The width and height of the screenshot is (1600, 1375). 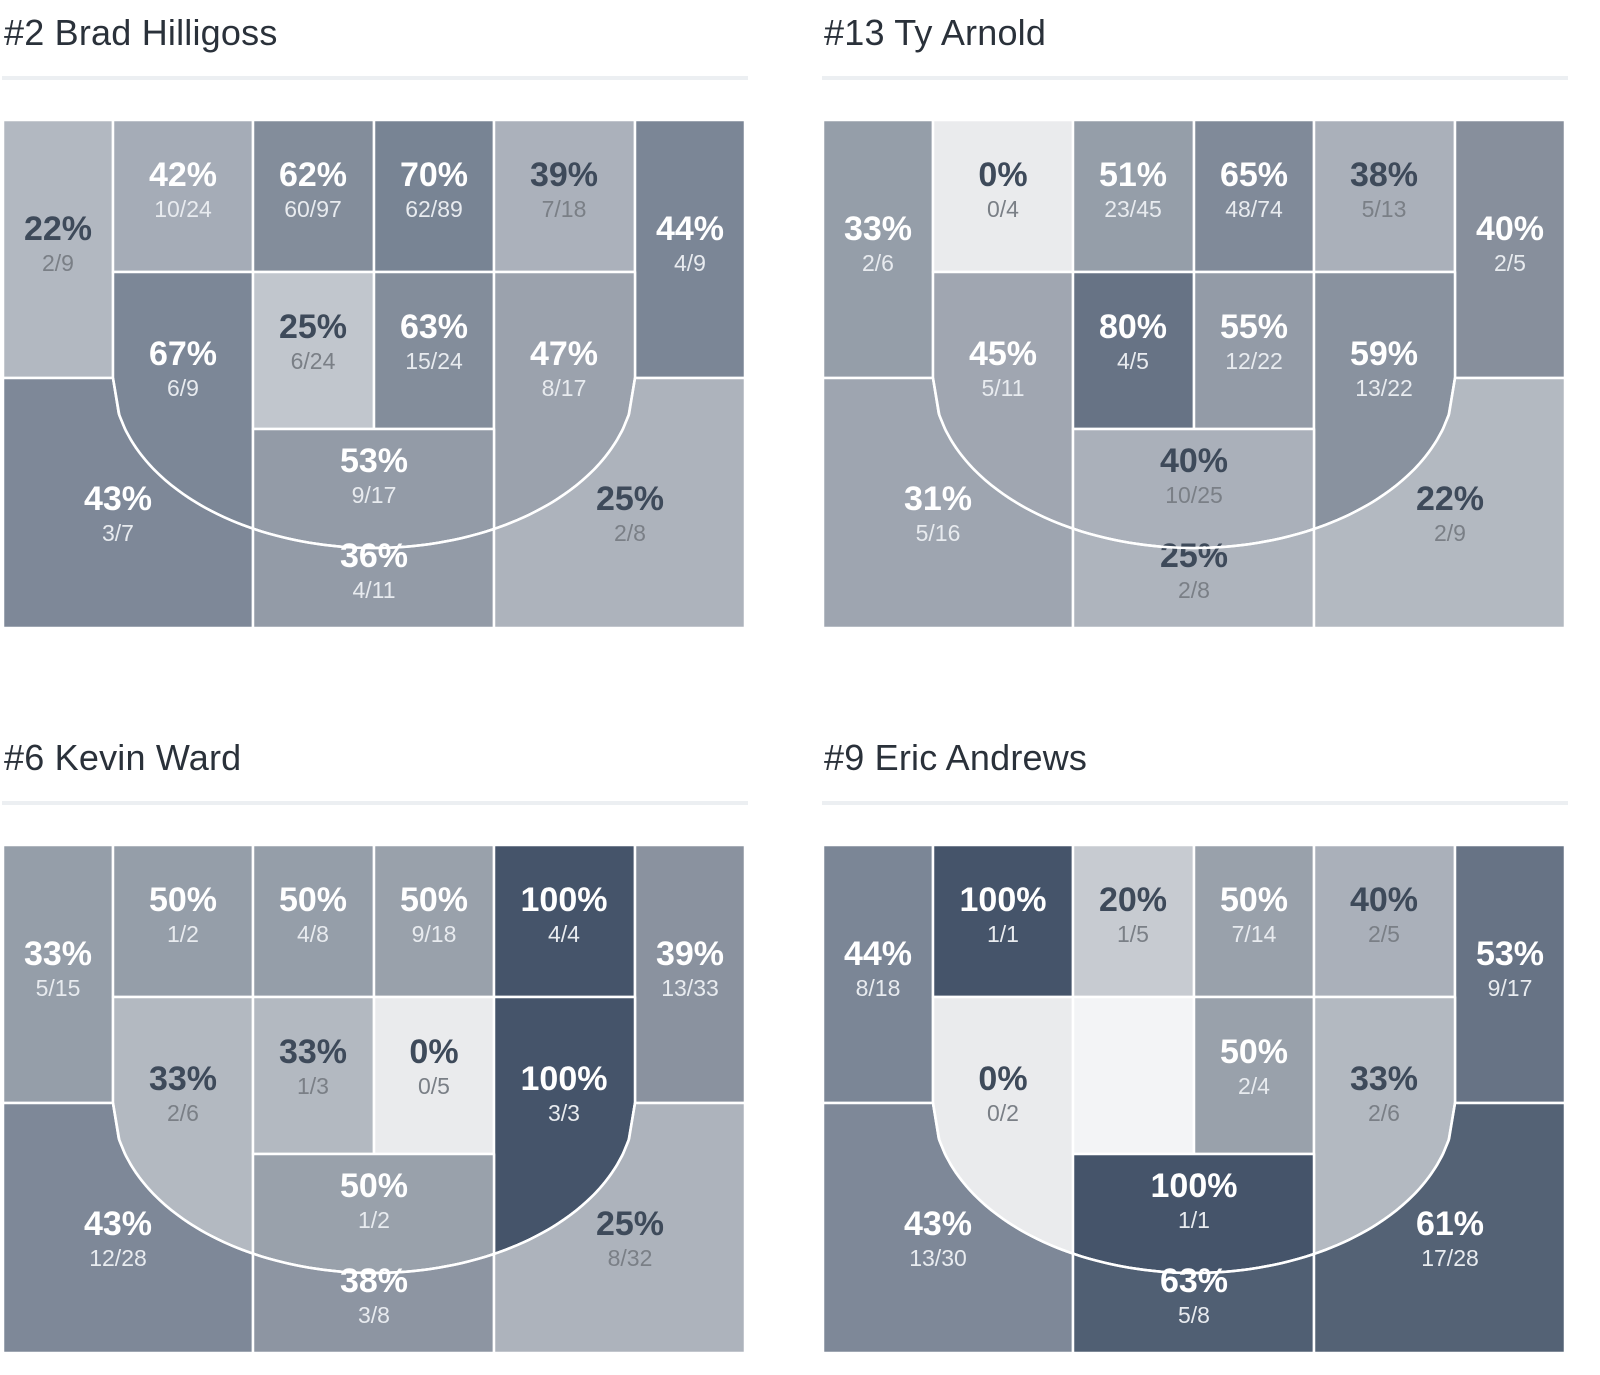 I want to click on zone-made-attempted: 48/74, so click(x=1254, y=209).